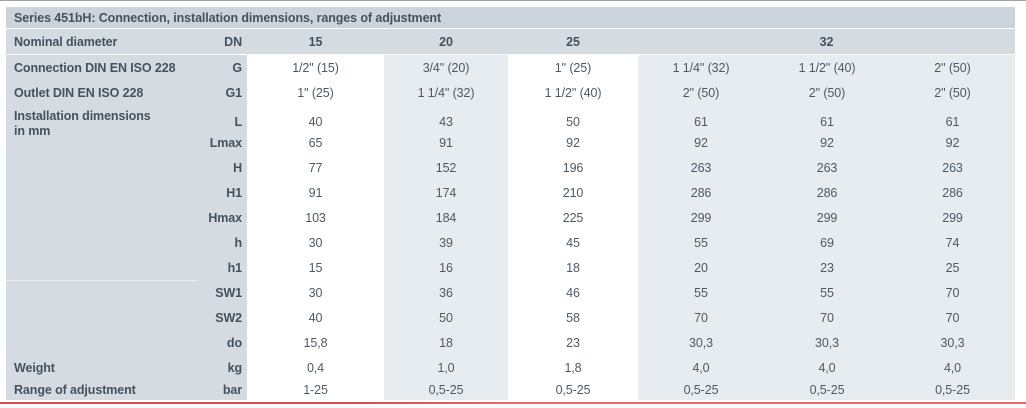 The image size is (1026, 408). I want to click on value-cell-dn15: 1-25, so click(315, 390).